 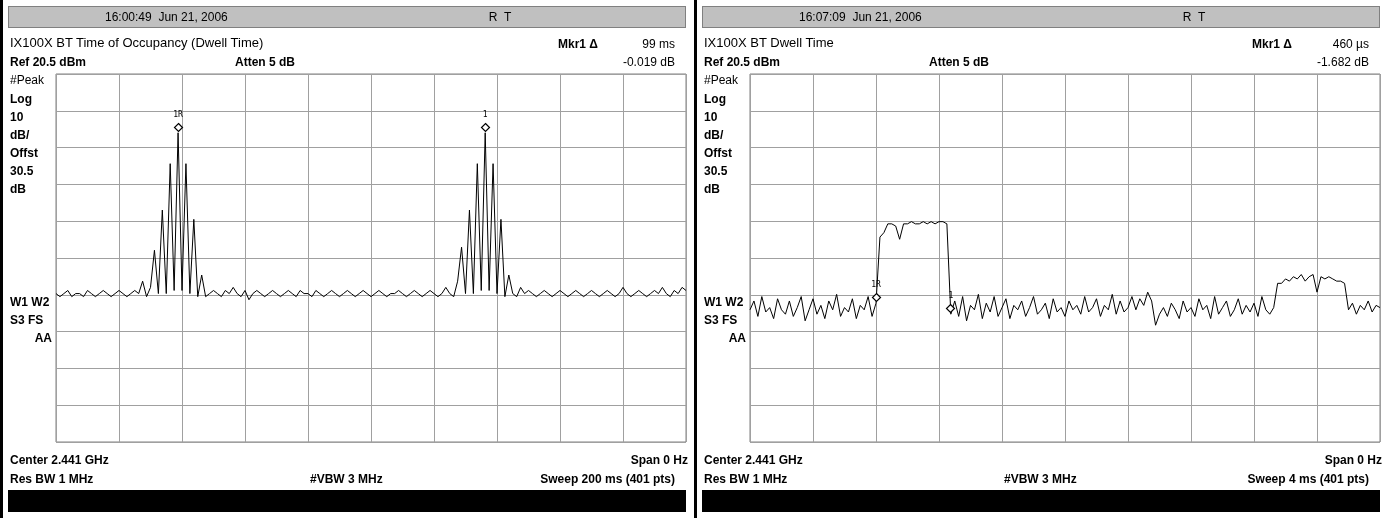 I want to click on chart-title: IX100X BT Dwell Time, so click(x=769, y=42).